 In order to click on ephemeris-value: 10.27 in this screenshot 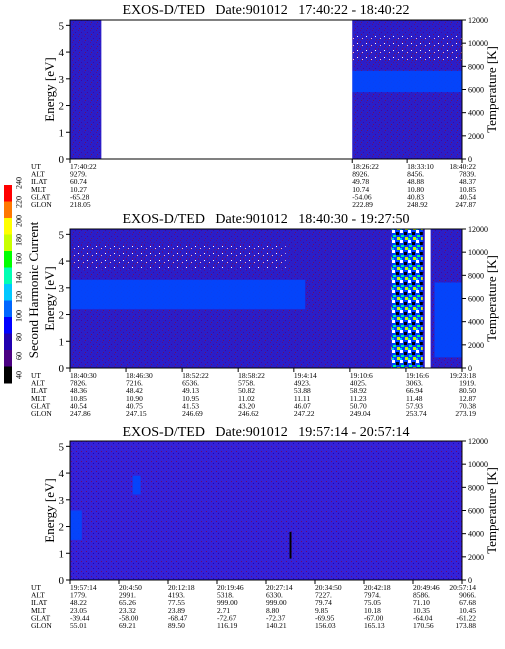, I will do `click(78, 189)`.